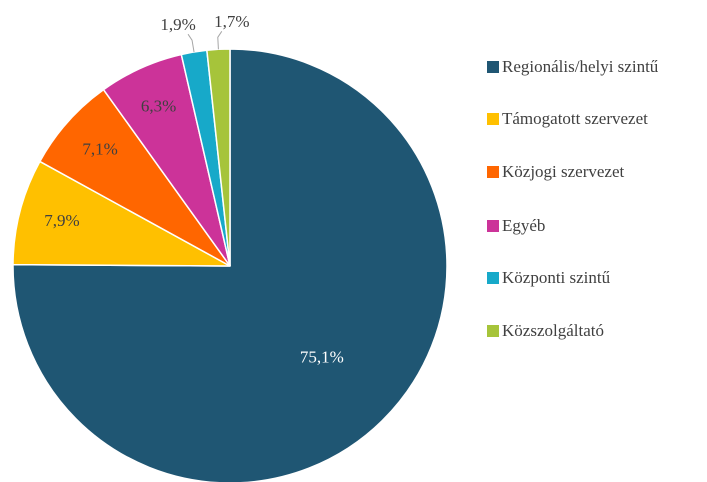  I want to click on data-label: 1,7%, so click(231, 21).